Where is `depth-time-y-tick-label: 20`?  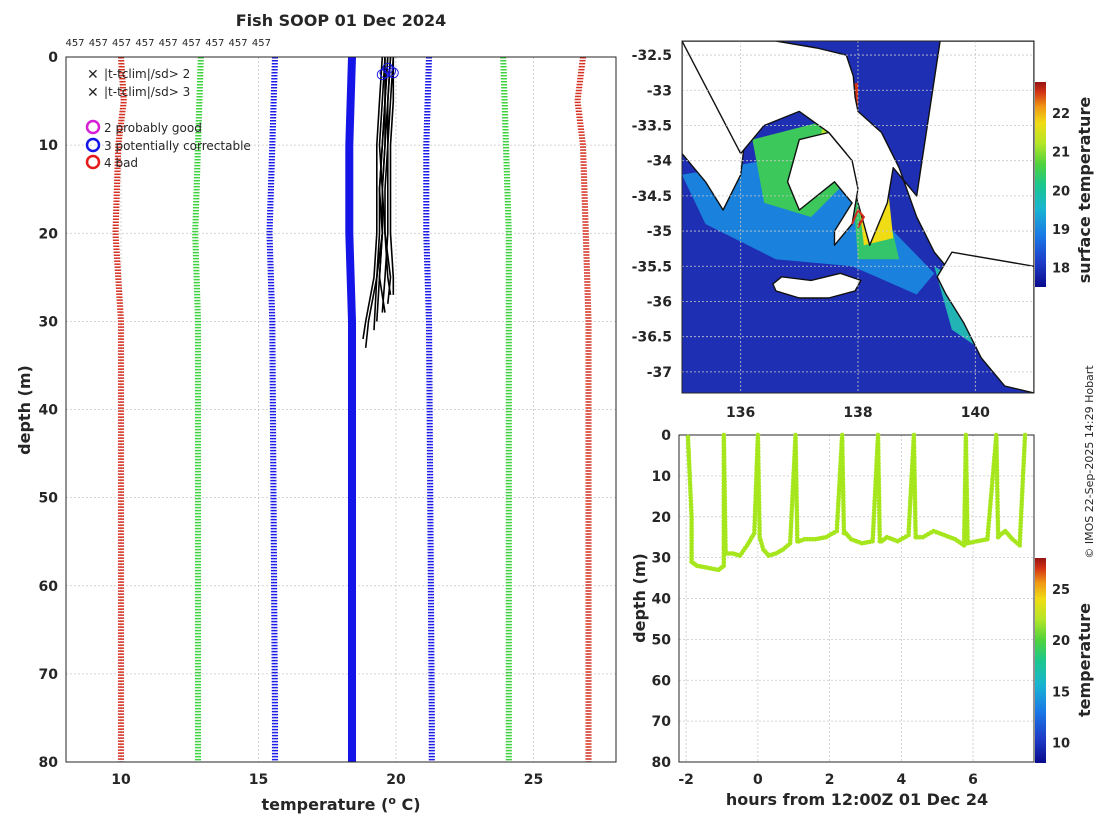 depth-time-y-tick-label: 20 is located at coordinates (662, 518).